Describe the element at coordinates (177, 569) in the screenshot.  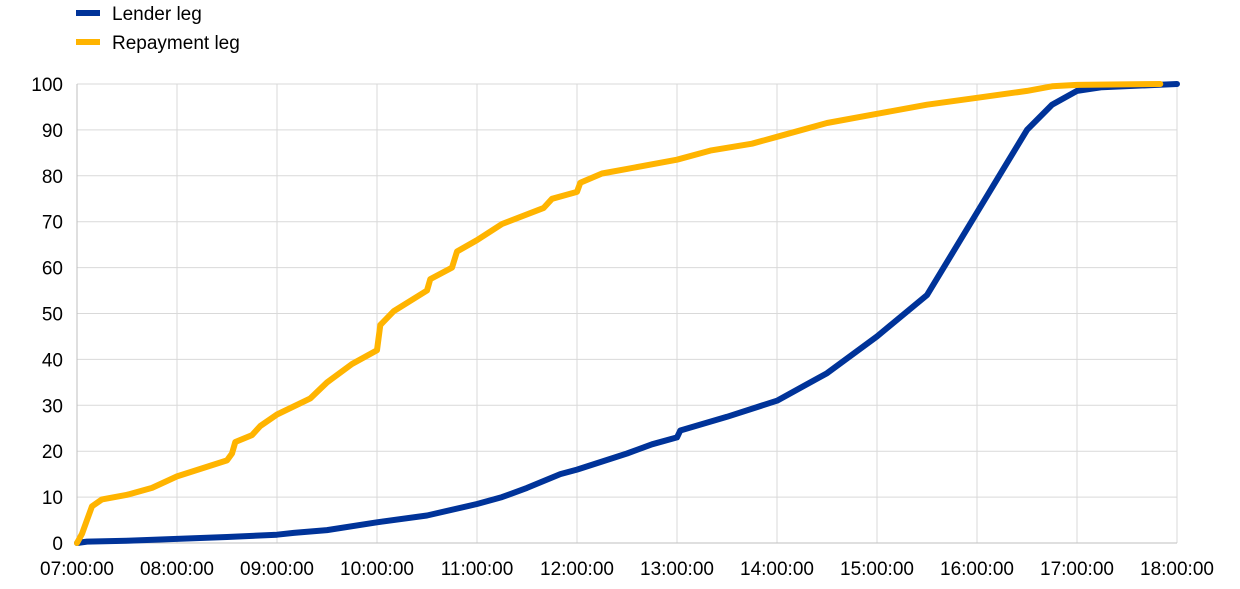
I see `x-tick-label: 08:00:00` at that location.